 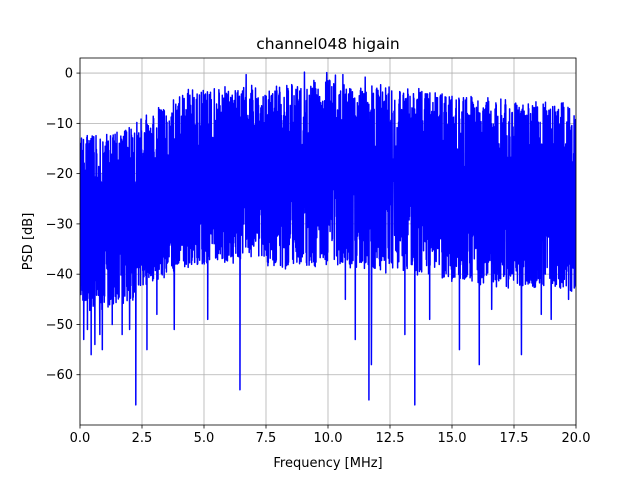 What do you see at coordinates (204, 438) in the screenshot?
I see `x-tick-label: 5.0` at bounding box center [204, 438].